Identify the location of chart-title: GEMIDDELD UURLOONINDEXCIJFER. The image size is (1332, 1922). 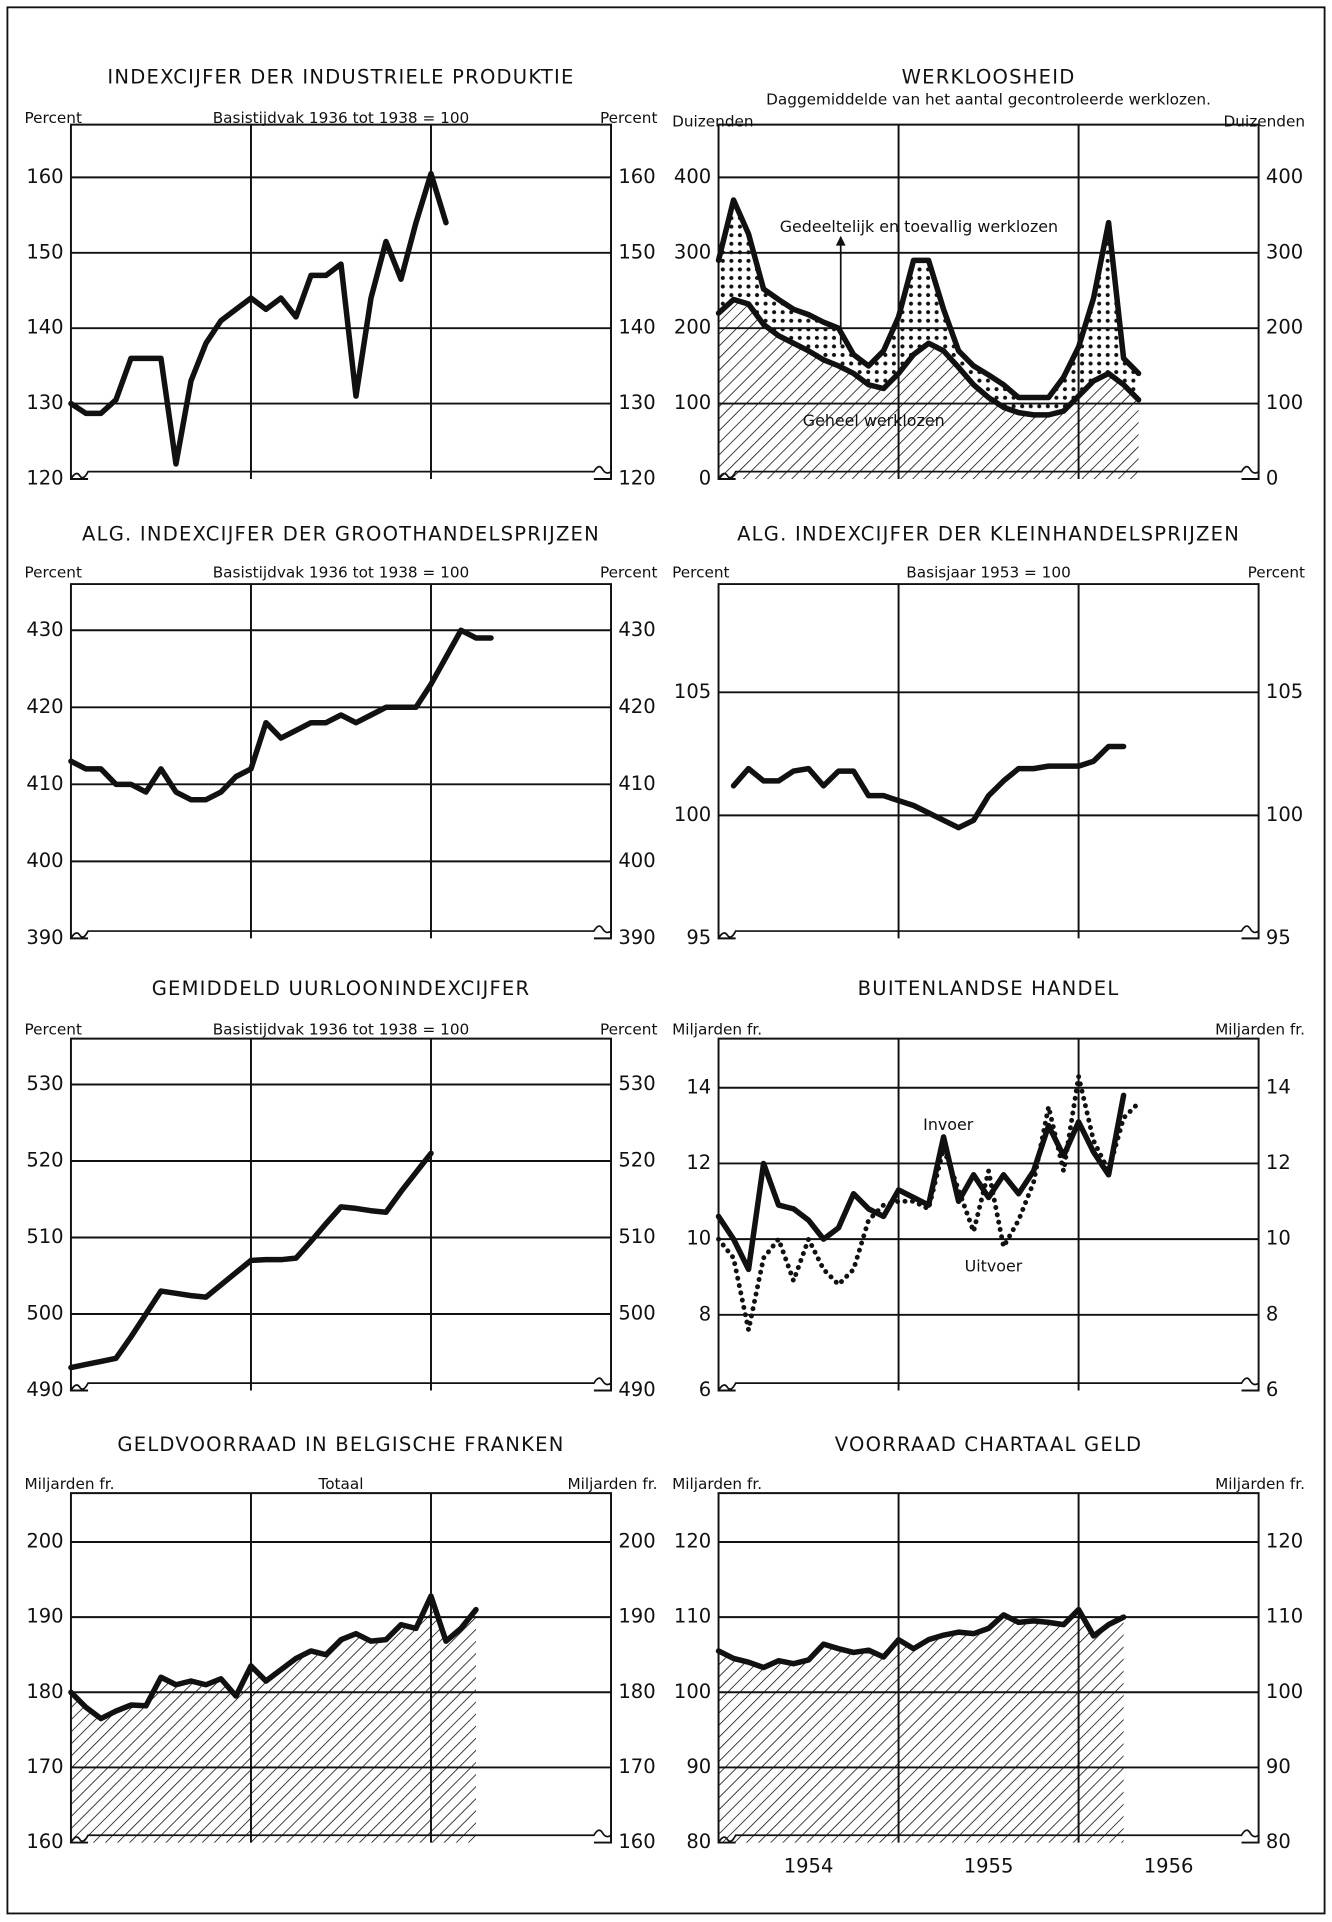
(341, 988).